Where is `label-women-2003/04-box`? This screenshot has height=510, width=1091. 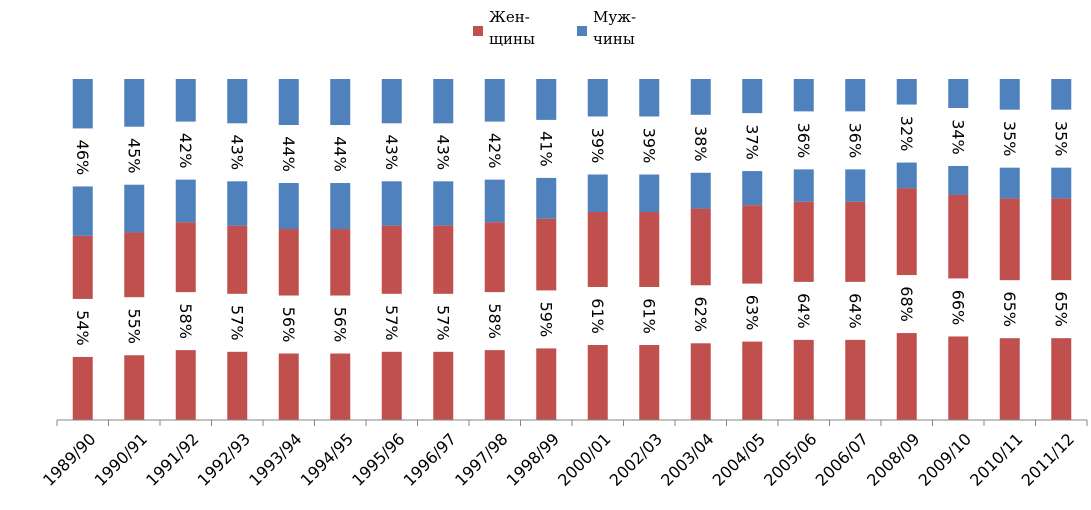
label-women-2003/04-box is located at coordinates (700, 314).